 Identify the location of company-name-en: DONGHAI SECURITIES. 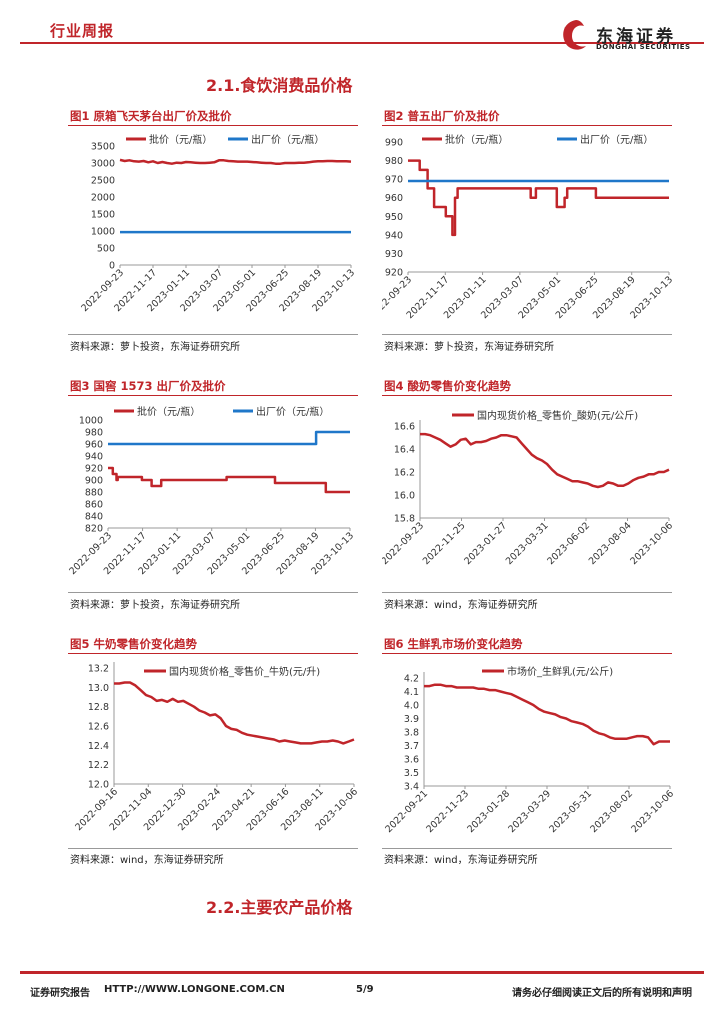
(643, 47).